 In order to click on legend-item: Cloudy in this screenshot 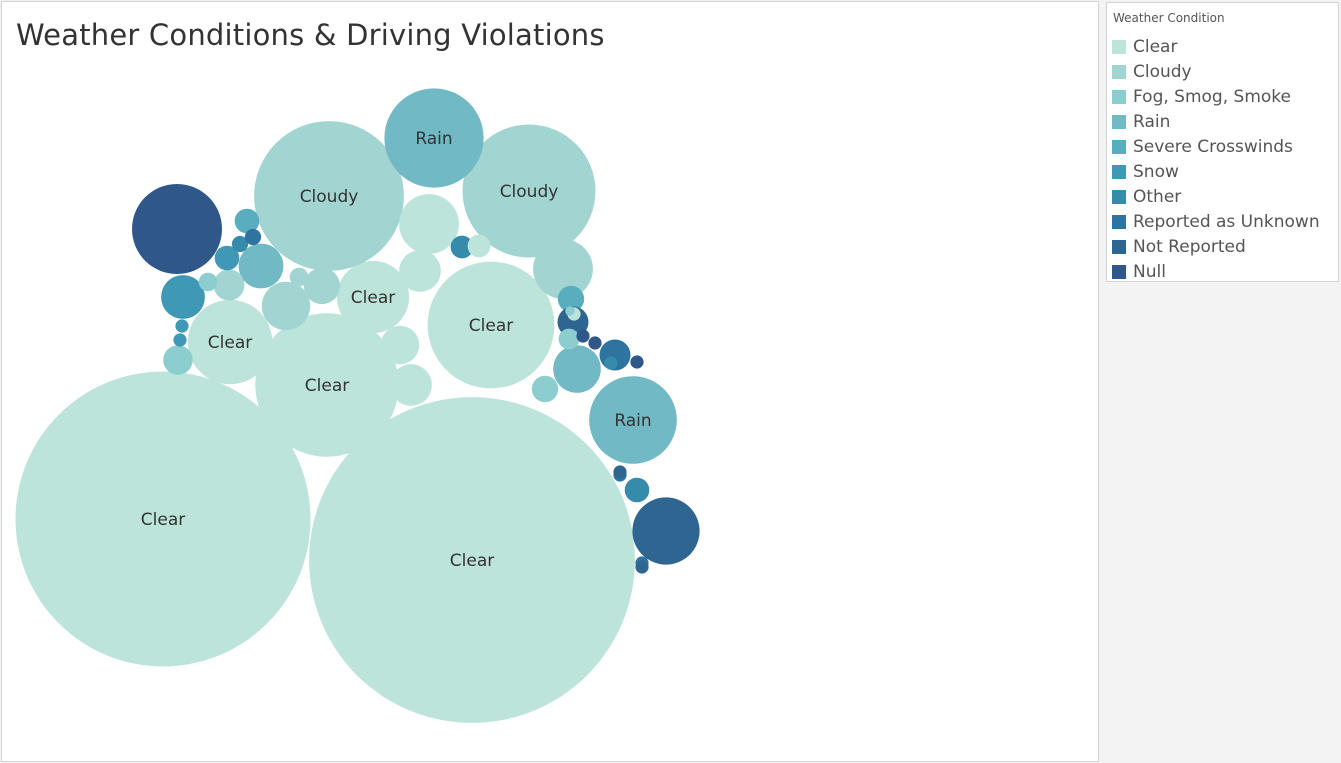, I will do `click(1216, 71)`.